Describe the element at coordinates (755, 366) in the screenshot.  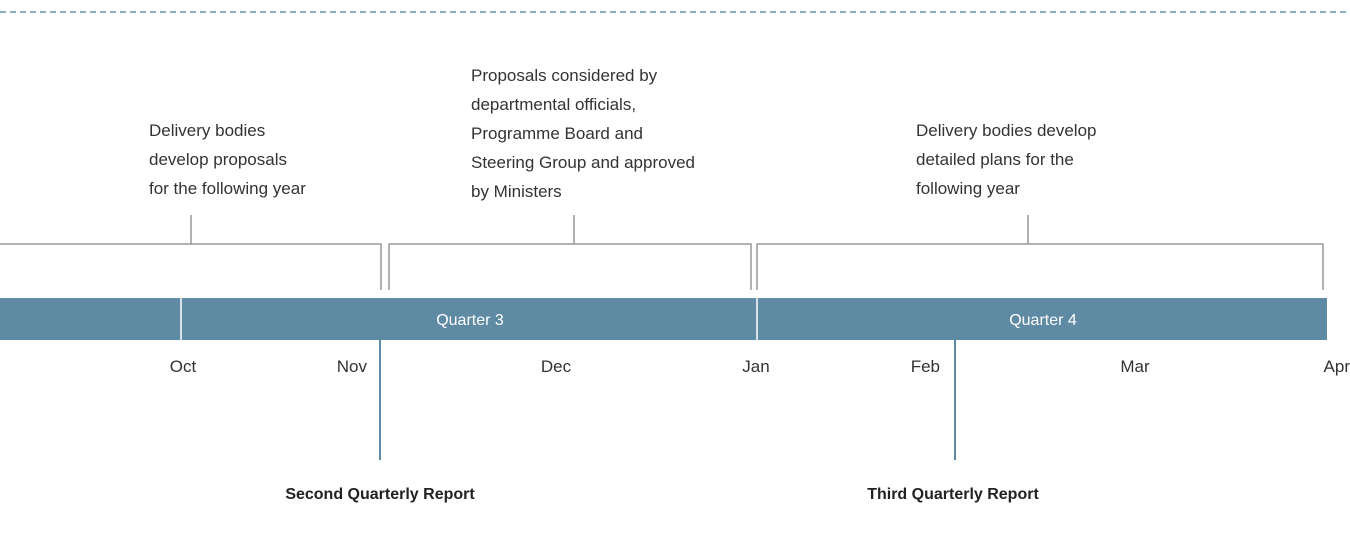
I see `month-label: Jan` at that location.